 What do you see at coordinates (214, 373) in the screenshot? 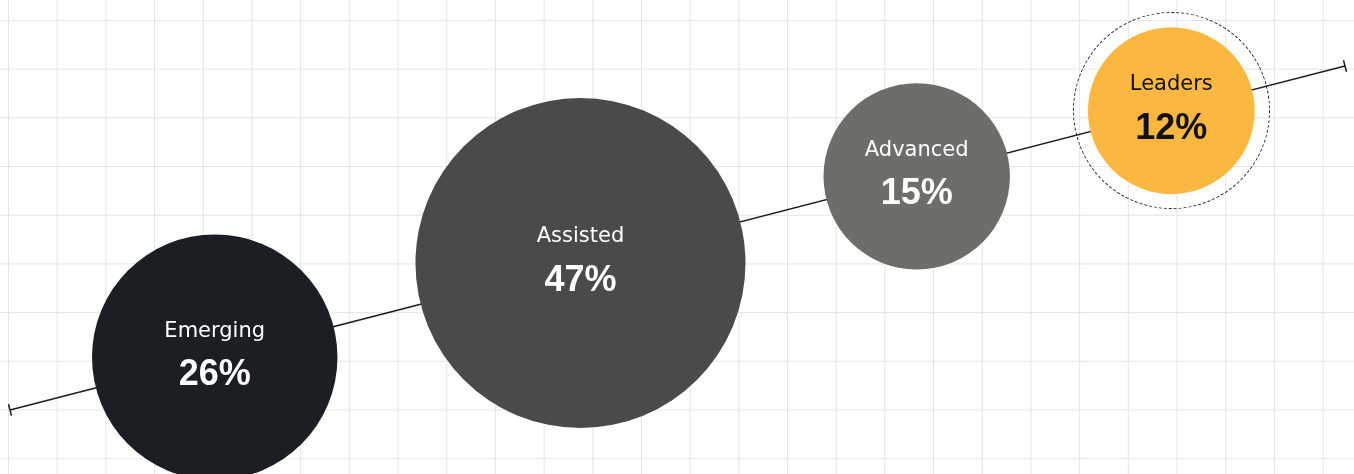
I see `data-label: 26%` at bounding box center [214, 373].